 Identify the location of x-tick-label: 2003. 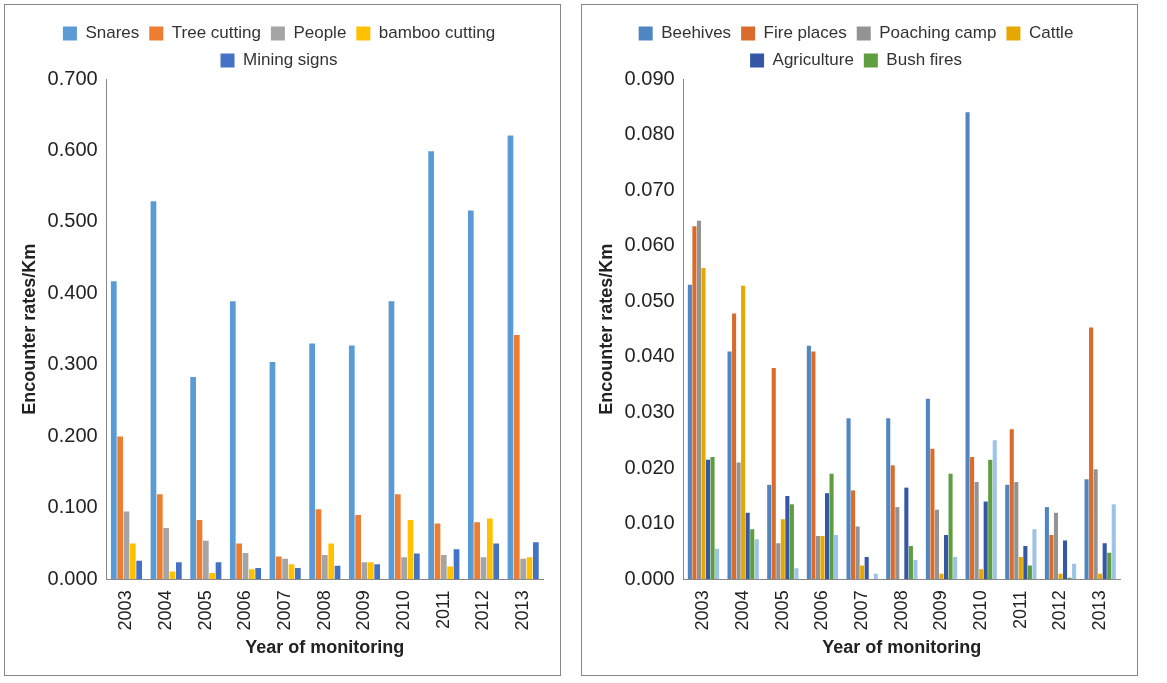
(125, 610).